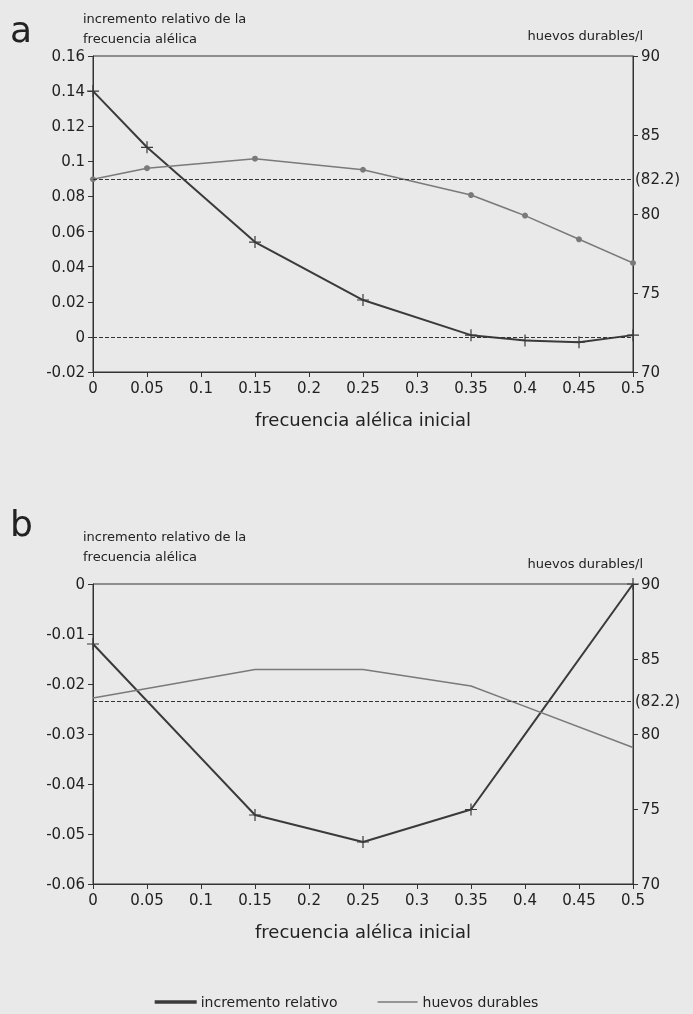 The height and width of the screenshot is (1014, 693). I want to click on y-tick-label: 0.02, so click(68, 301).